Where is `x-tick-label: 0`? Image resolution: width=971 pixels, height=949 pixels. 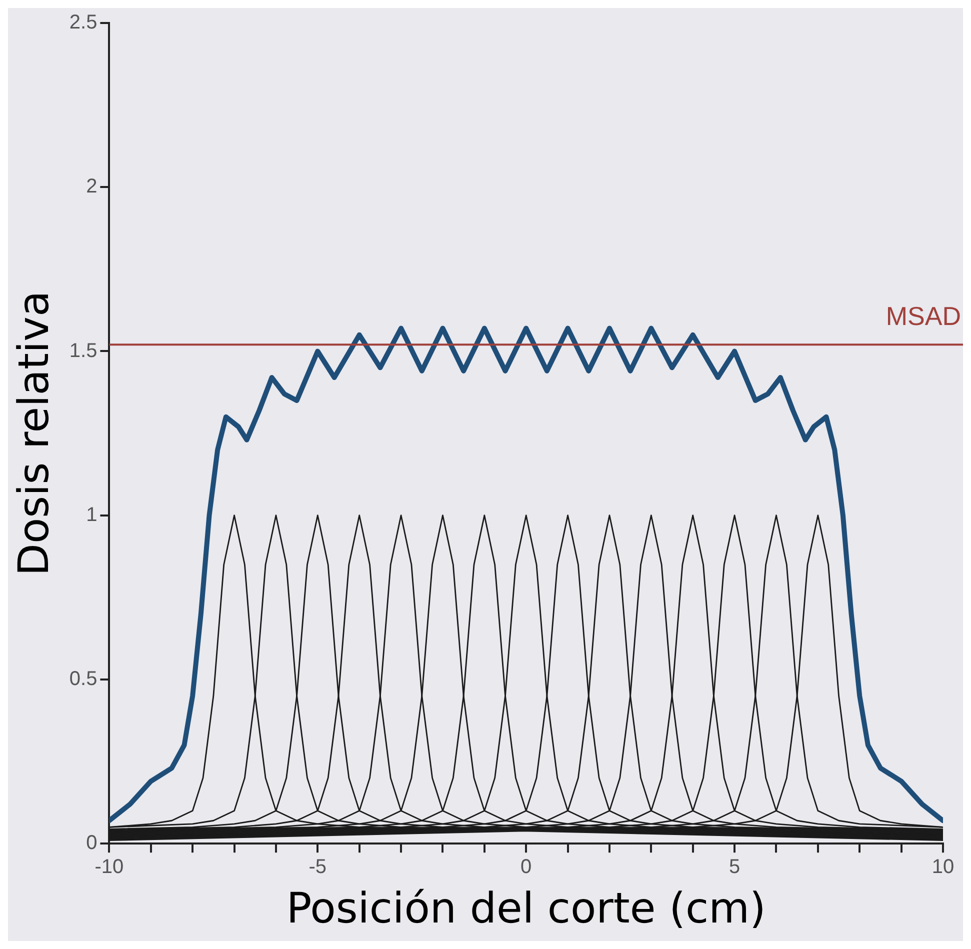 x-tick-label: 0 is located at coordinates (526, 867).